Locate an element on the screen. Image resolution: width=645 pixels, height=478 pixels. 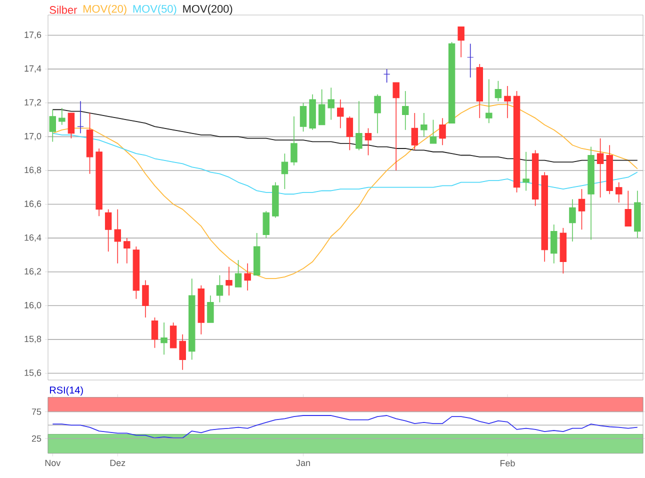
x-tick-label: Dez is located at coordinates (118, 463).